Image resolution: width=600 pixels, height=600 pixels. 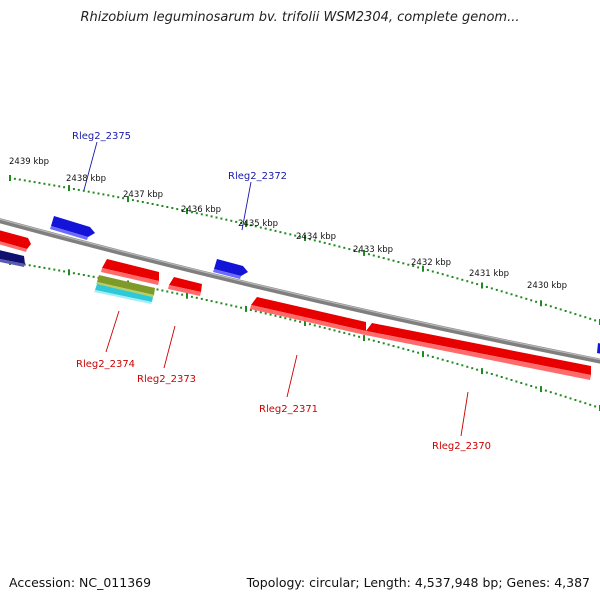 I want to click on gene-label-Rleg2_2374: Rleg2_2374, so click(x=105, y=364).